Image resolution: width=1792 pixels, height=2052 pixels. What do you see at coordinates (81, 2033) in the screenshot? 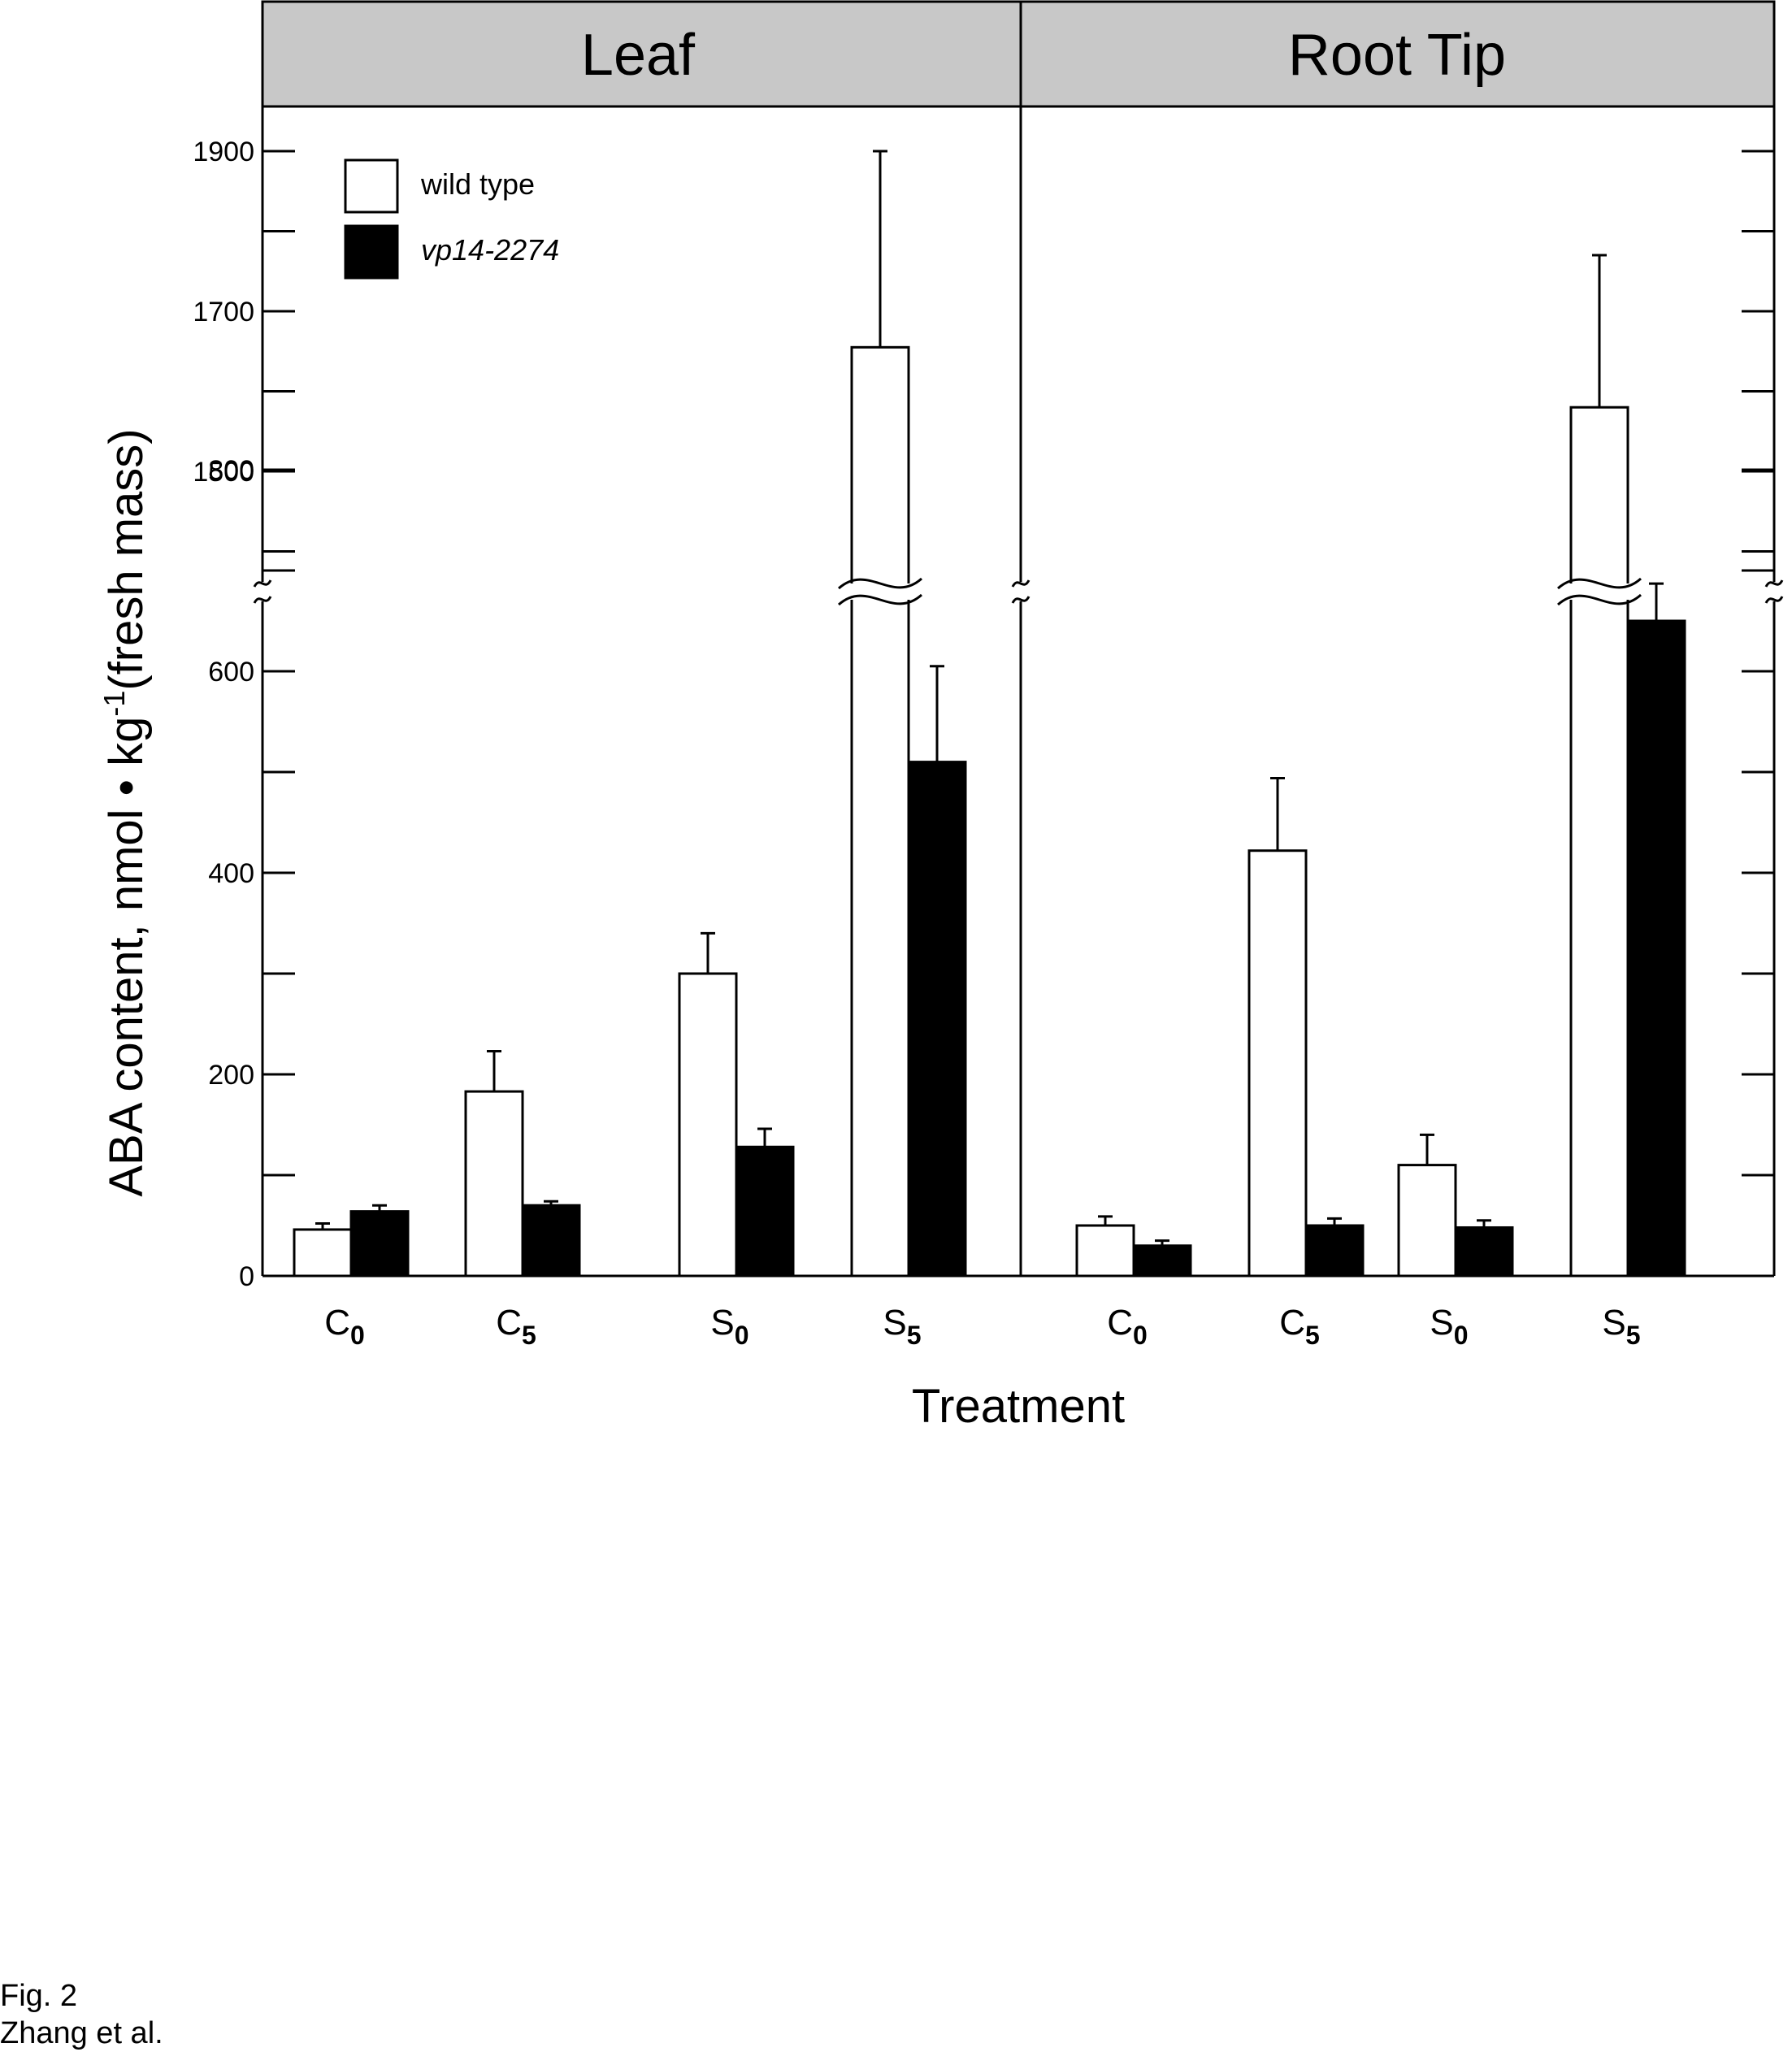
I see `figure-caption-authors: Zhang et al.` at bounding box center [81, 2033].